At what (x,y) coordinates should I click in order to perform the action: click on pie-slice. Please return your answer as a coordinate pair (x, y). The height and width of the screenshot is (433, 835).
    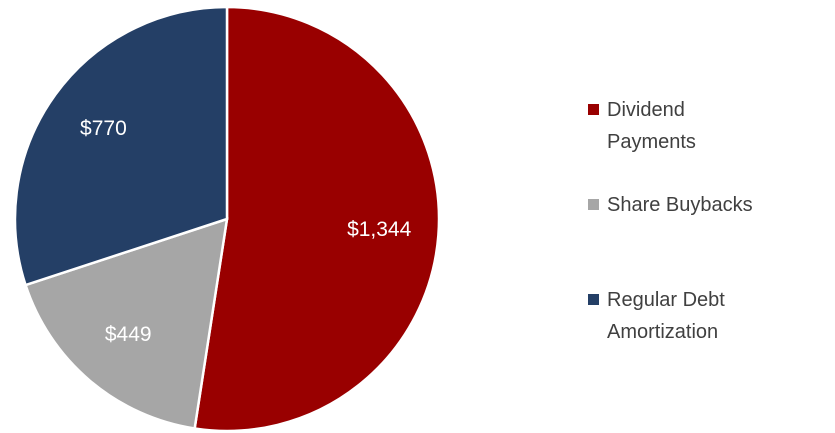
    Looking at the image, I should click on (126, 323).